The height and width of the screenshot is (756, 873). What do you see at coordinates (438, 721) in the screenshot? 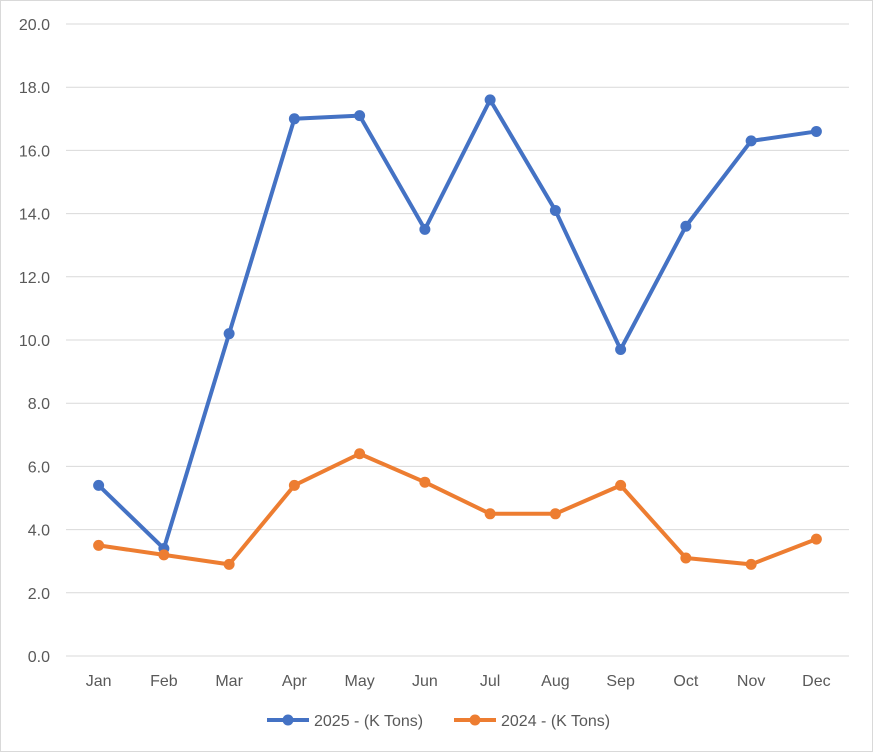
I see `legend: 2025 - (K Tons) 2024 - (K Tons)` at bounding box center [438, 721].